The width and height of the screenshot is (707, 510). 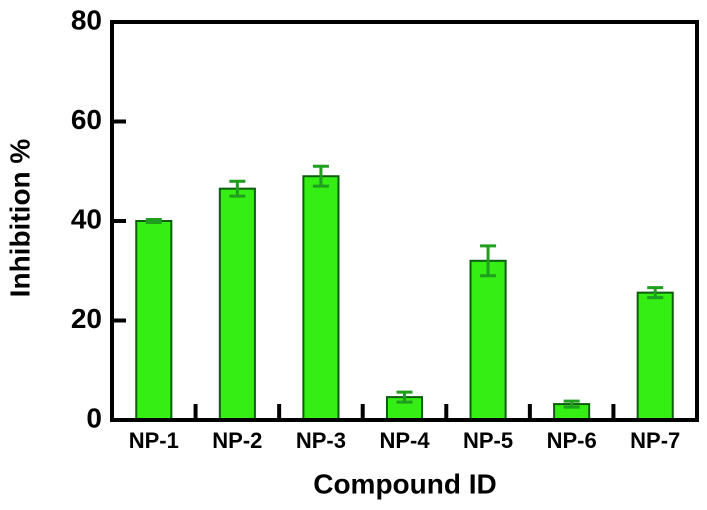 What do you see at coordinates (488, 440) in the screenshot?
I see `x-tick-label: NP-5` at bounding box center [488, 440].